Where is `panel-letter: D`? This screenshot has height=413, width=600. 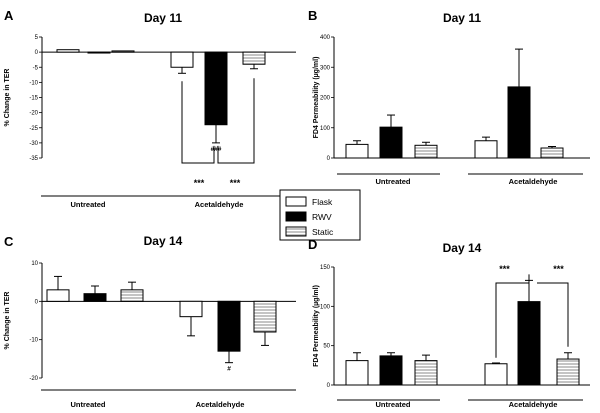 panel-letter: D is located at coordinates (312, 244).